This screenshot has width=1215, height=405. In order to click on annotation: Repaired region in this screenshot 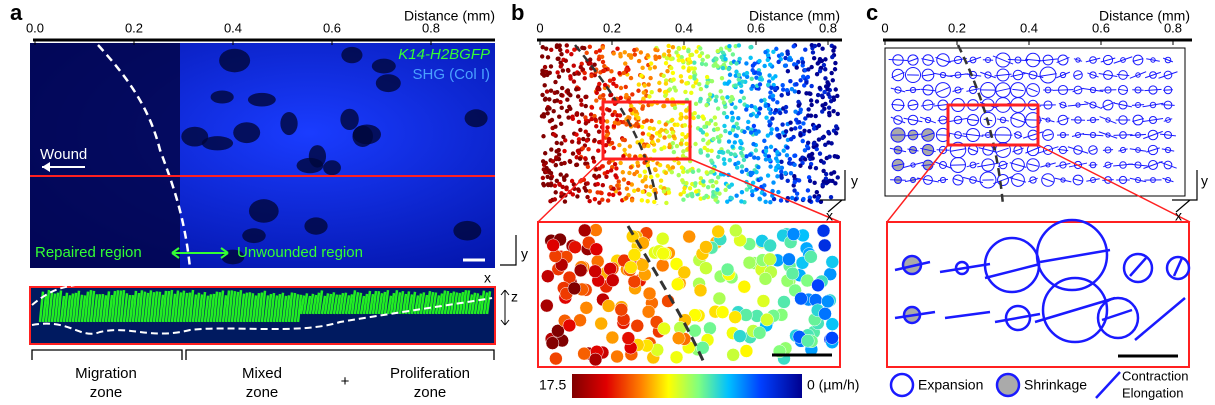, I will do `click(88, 252)`.